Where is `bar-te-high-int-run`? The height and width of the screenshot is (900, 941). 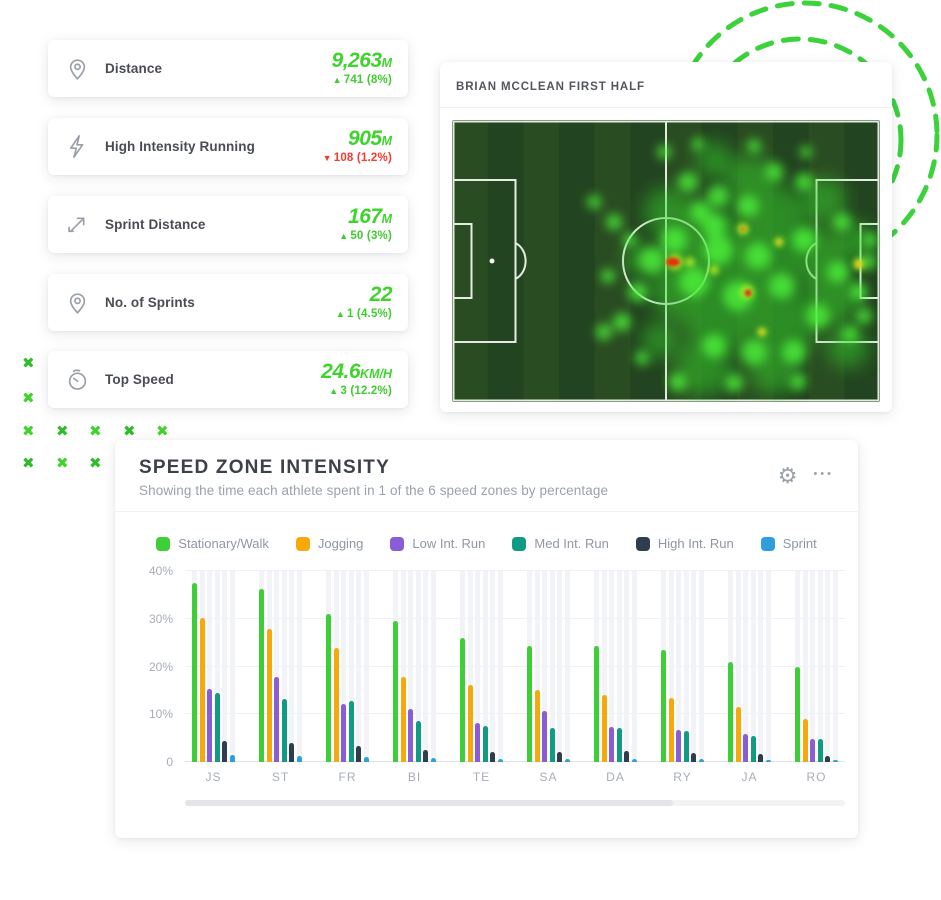
bar-te-high-int-run is located at coordinates (493, 756).